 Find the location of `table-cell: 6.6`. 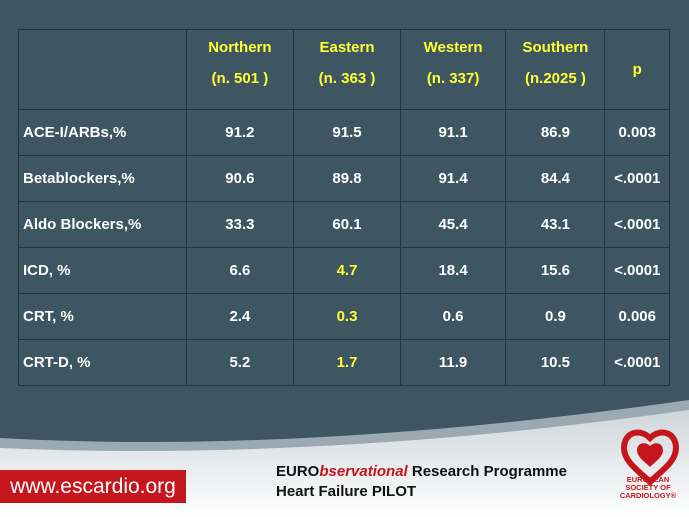

table-cell: 6.6 is located at coordinates (240, 270).